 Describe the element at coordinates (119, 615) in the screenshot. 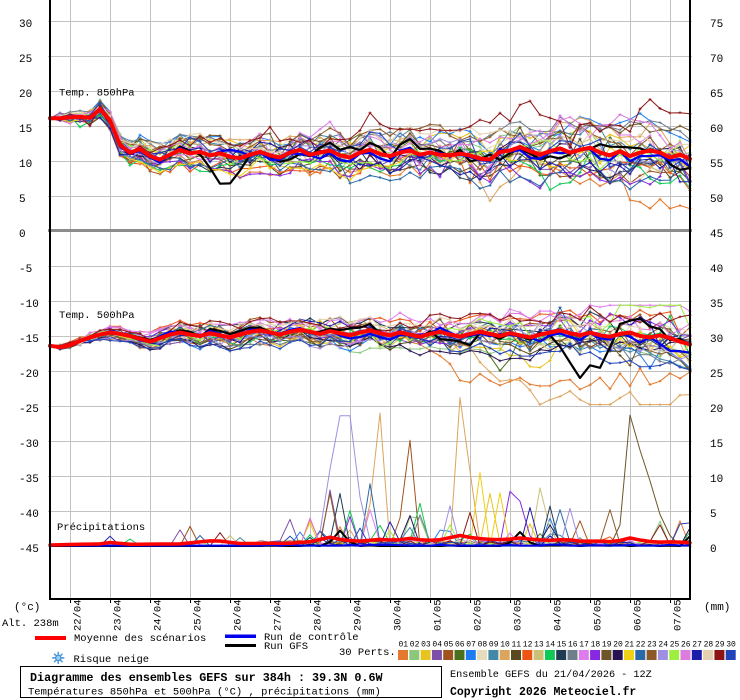

I see `svg-text: 23/04` at that location.